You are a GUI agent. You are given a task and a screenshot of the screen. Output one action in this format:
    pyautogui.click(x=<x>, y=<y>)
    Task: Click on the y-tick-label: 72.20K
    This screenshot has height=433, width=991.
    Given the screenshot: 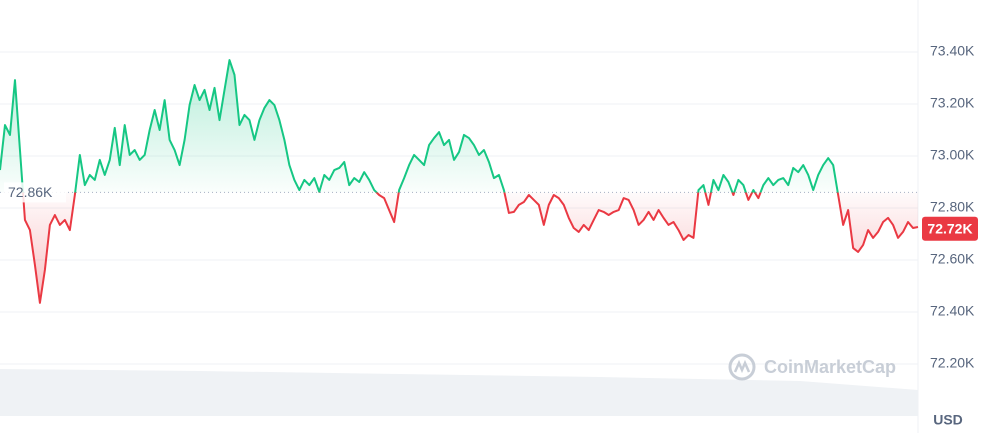 What is the action you would take?
    pyautogui.click(x=952, y=363)
    